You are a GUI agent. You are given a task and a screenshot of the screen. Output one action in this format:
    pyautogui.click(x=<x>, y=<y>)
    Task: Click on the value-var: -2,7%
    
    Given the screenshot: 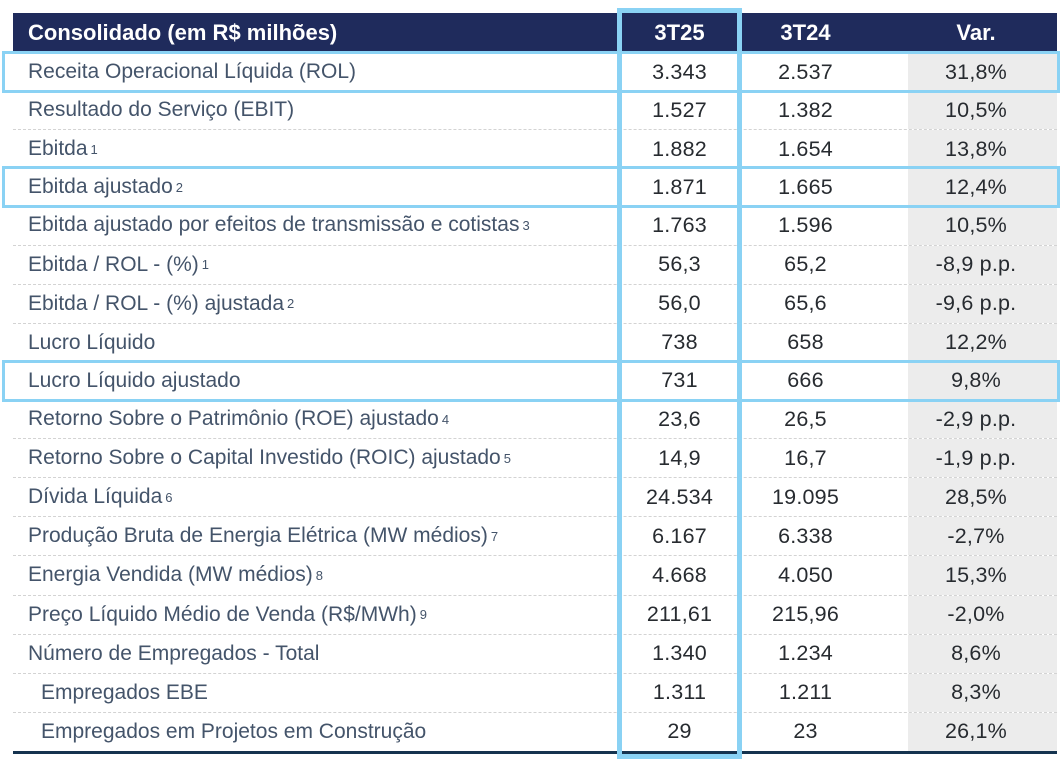 What is the action you would take?
    pyautogui.click(x=982, y=536)
    